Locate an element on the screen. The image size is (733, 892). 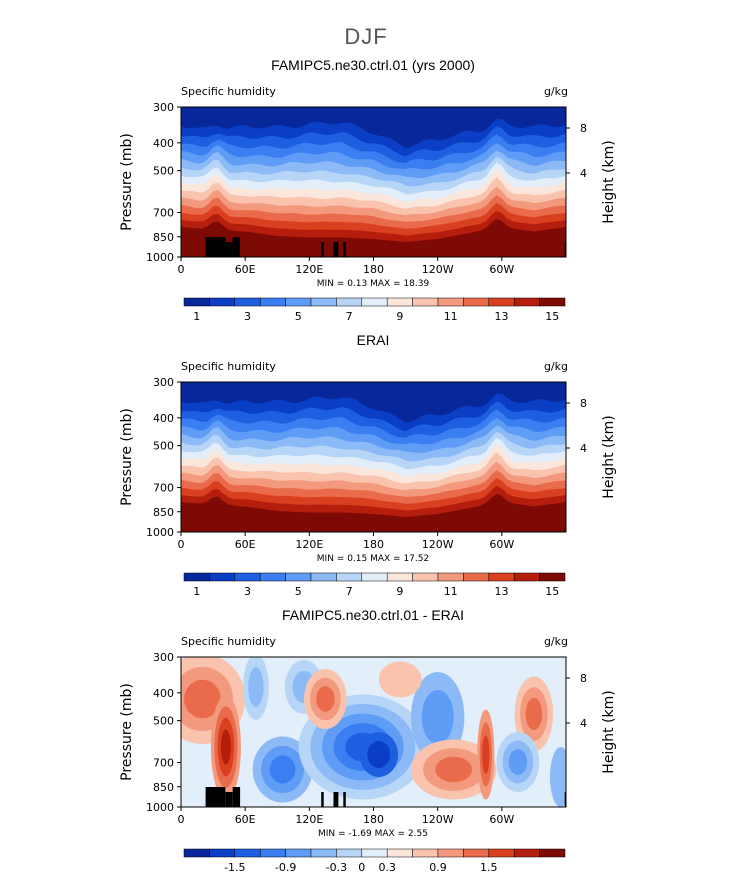
season-title: DJF is located at coordinates (365, 36).